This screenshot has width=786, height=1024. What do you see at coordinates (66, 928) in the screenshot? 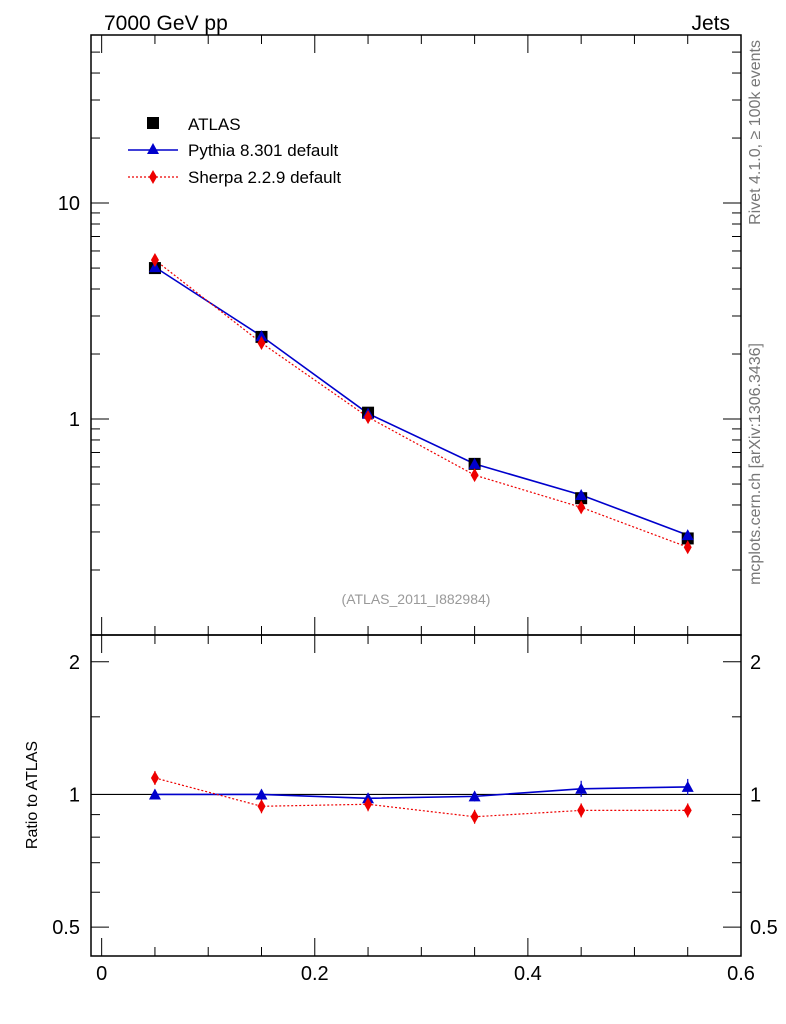
I see `y-tick-label-ratio-0.5: 0.5` at bounding box center [66, 928].